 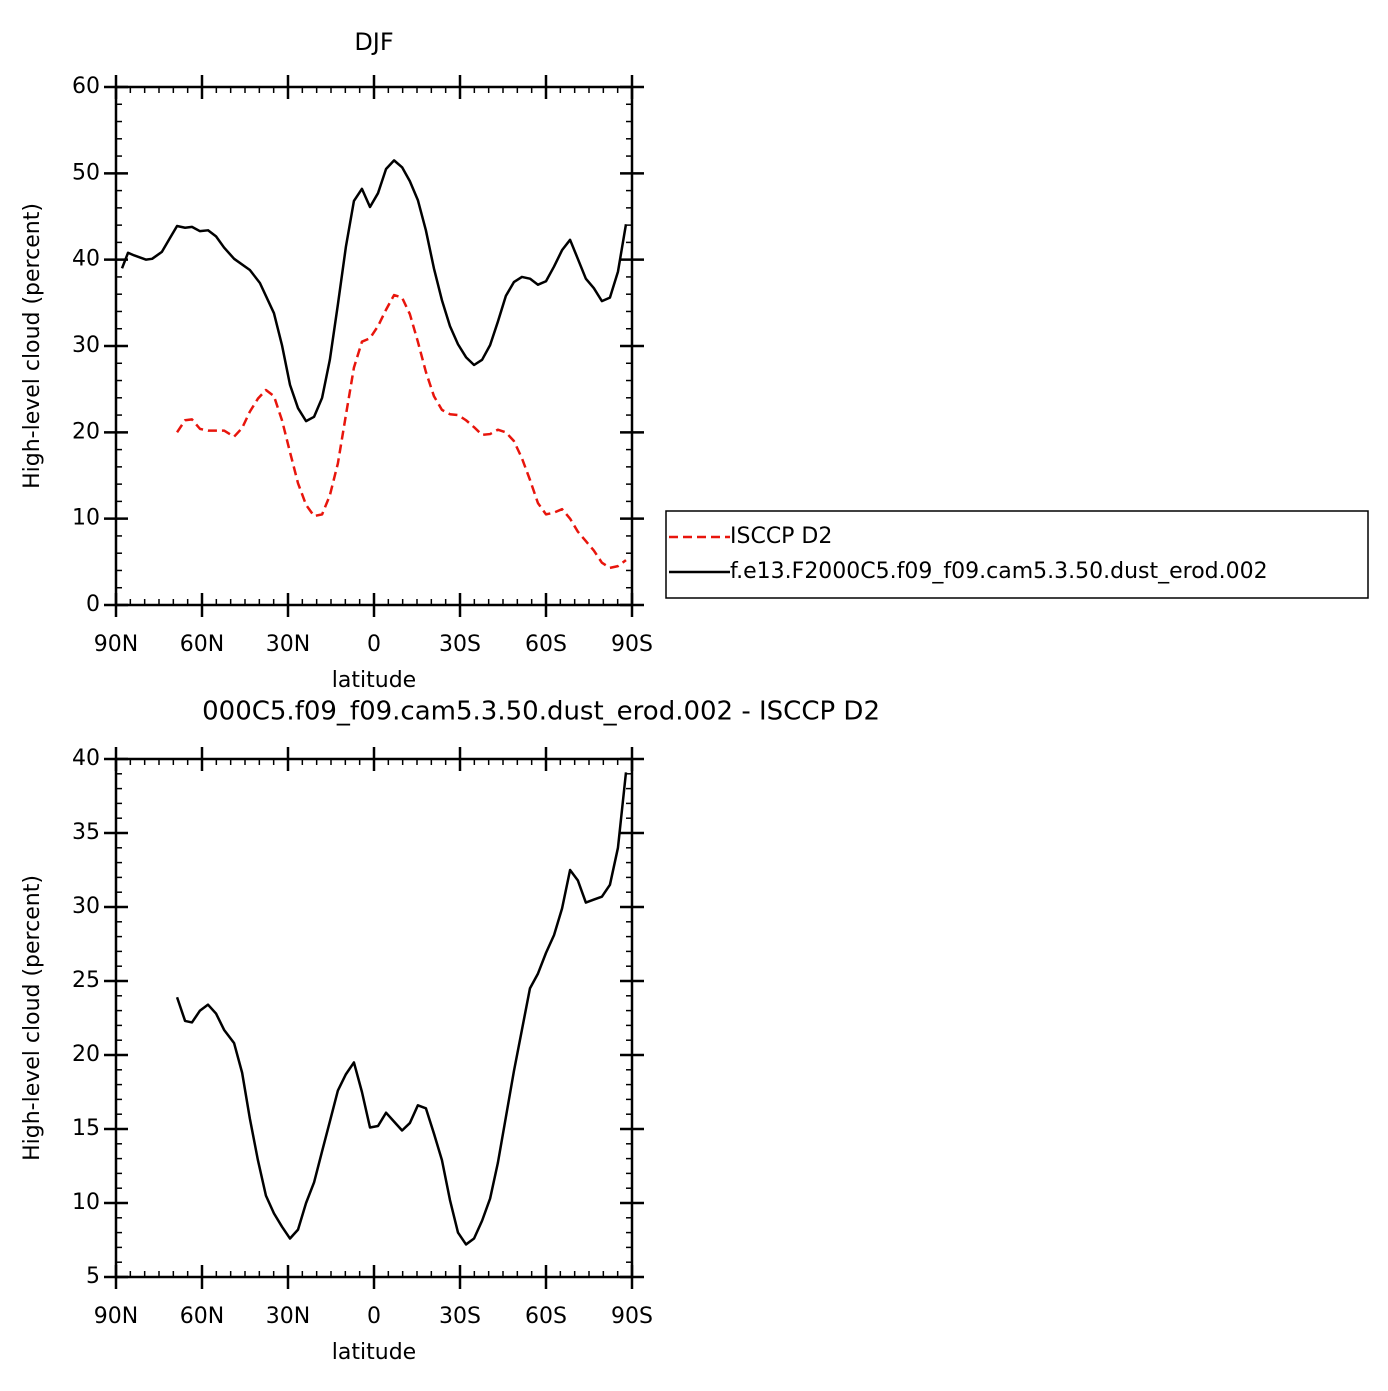 What do you see at coordinates (781, 536) in the screenshot?
I see `legend-label: ISCCP D2` at bounding box center [781, 536].